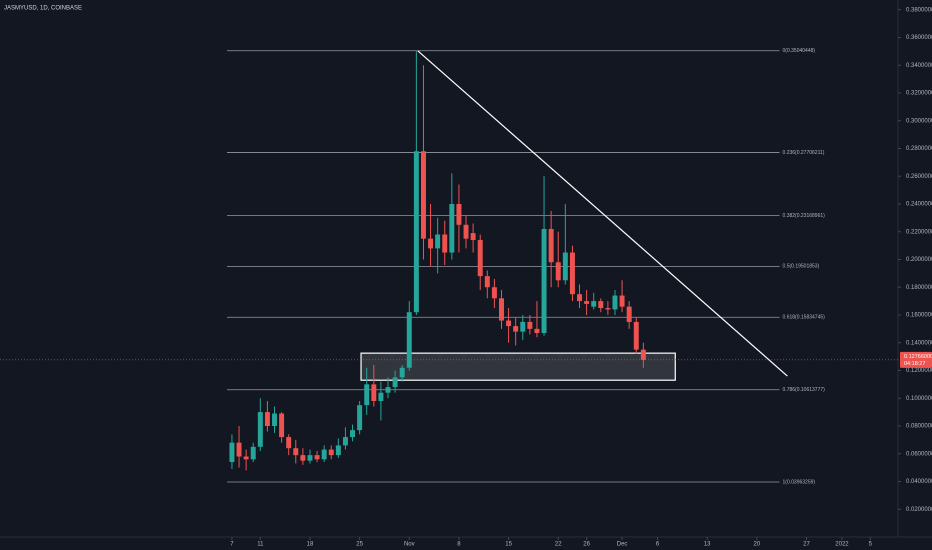 The height and width of the screenshot is (550, 932). I want to click on y-tick-label: 0.10000000, so click(919, 399).